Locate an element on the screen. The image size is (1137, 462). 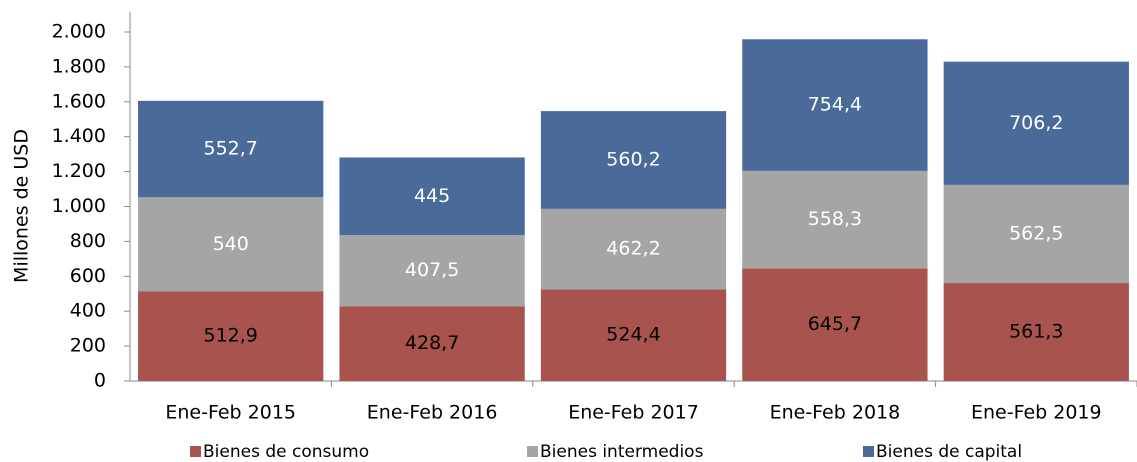
data-label: 445 is located at coordinates (432, 196).